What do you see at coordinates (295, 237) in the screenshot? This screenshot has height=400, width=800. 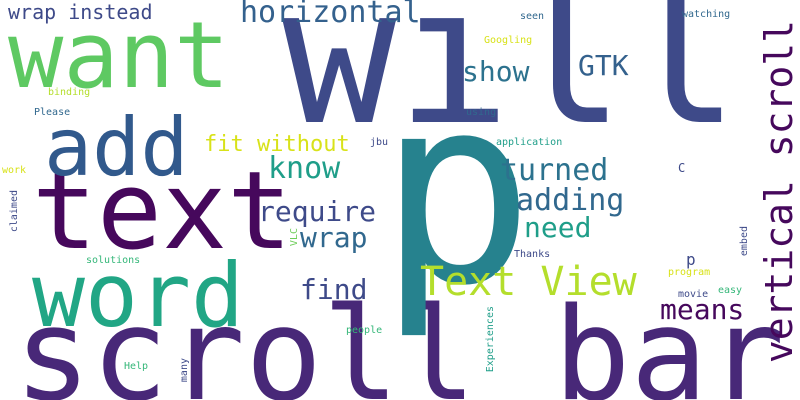 I see `word-vlc: VLC` at bounding box center [295, 237].